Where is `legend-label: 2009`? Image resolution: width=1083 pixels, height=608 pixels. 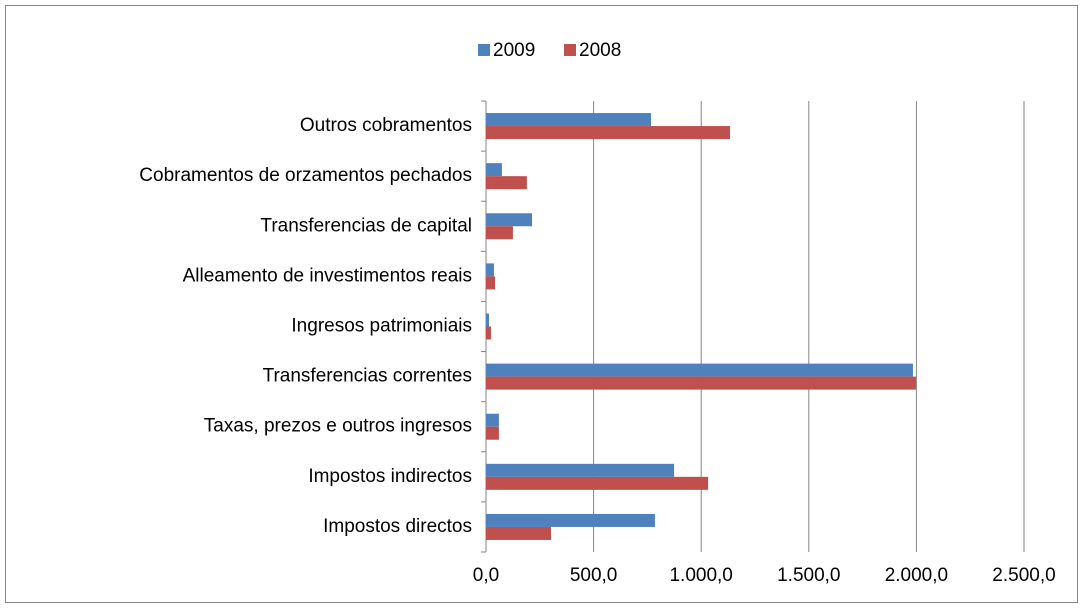 legend-label: 2009 is located at coordinates (514, 50).